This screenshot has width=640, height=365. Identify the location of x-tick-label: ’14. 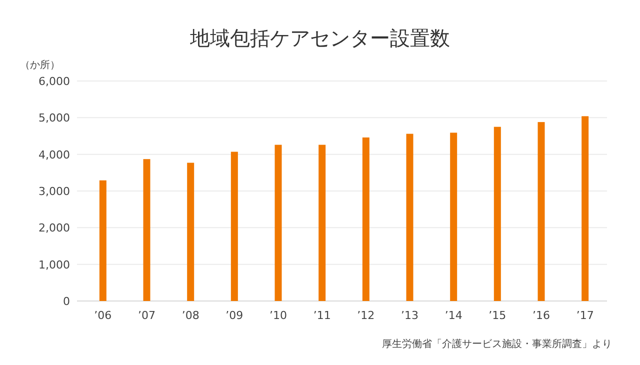
(453, 315).